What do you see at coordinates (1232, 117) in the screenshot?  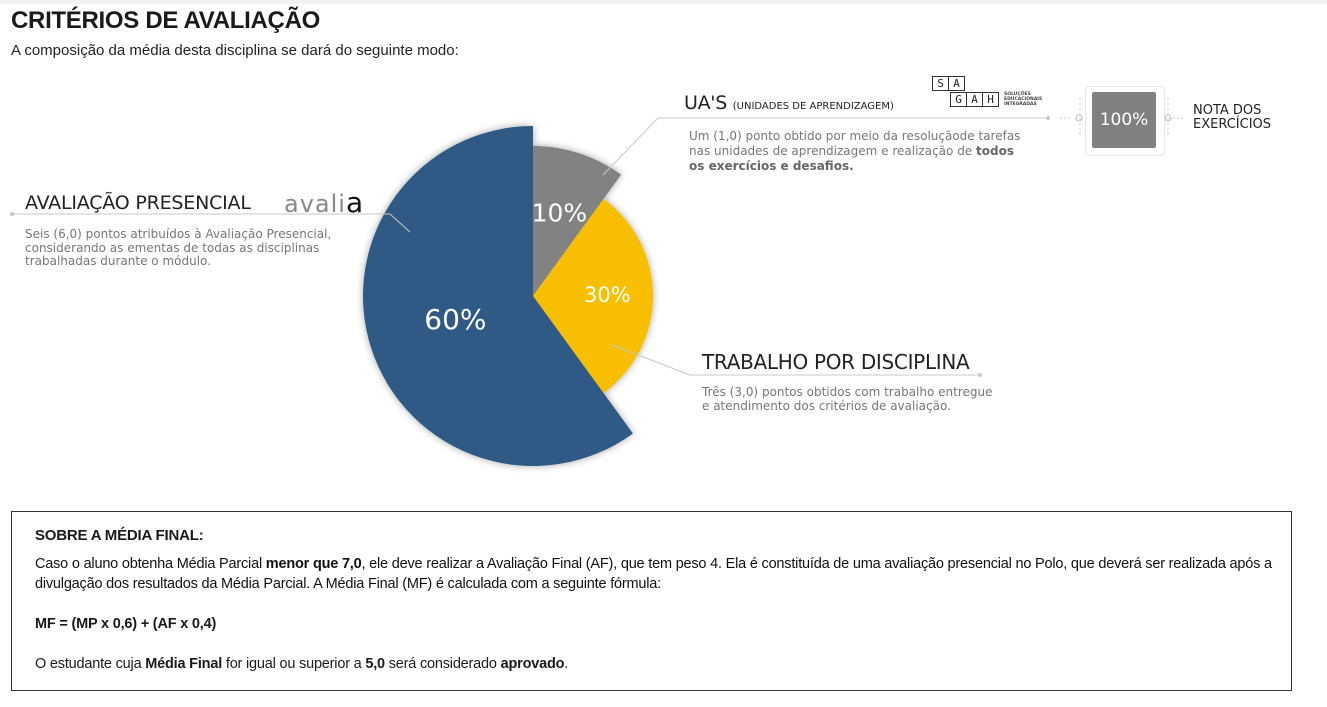 I see `nota-label: NOTA DOS EXERCÍCIOS` at bounding box center [1232, 117].